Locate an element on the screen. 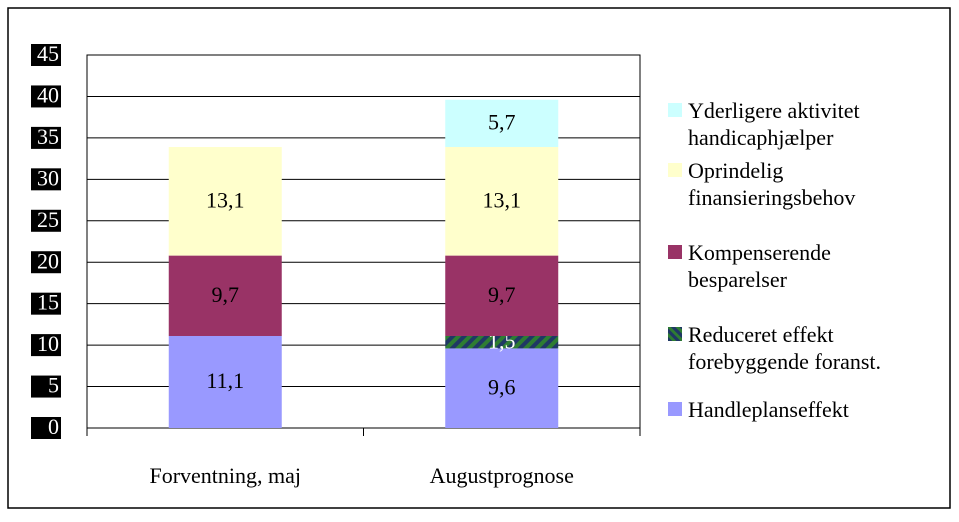 This screenshot has width=959, height=522. data-label: 5,7 is located at coordinates (502, 121).